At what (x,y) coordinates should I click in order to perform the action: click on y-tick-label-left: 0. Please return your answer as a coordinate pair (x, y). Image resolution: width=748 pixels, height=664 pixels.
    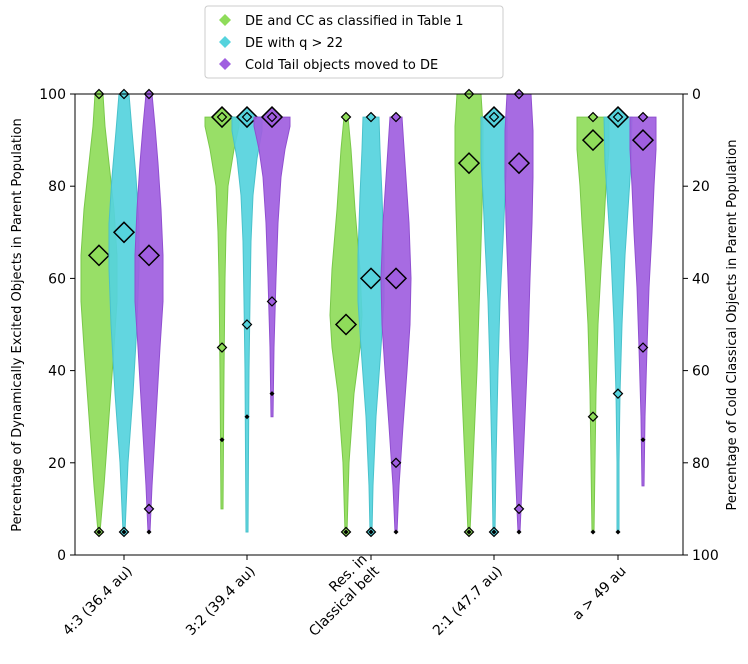
    Looking at the image, I should click on (61, 556).